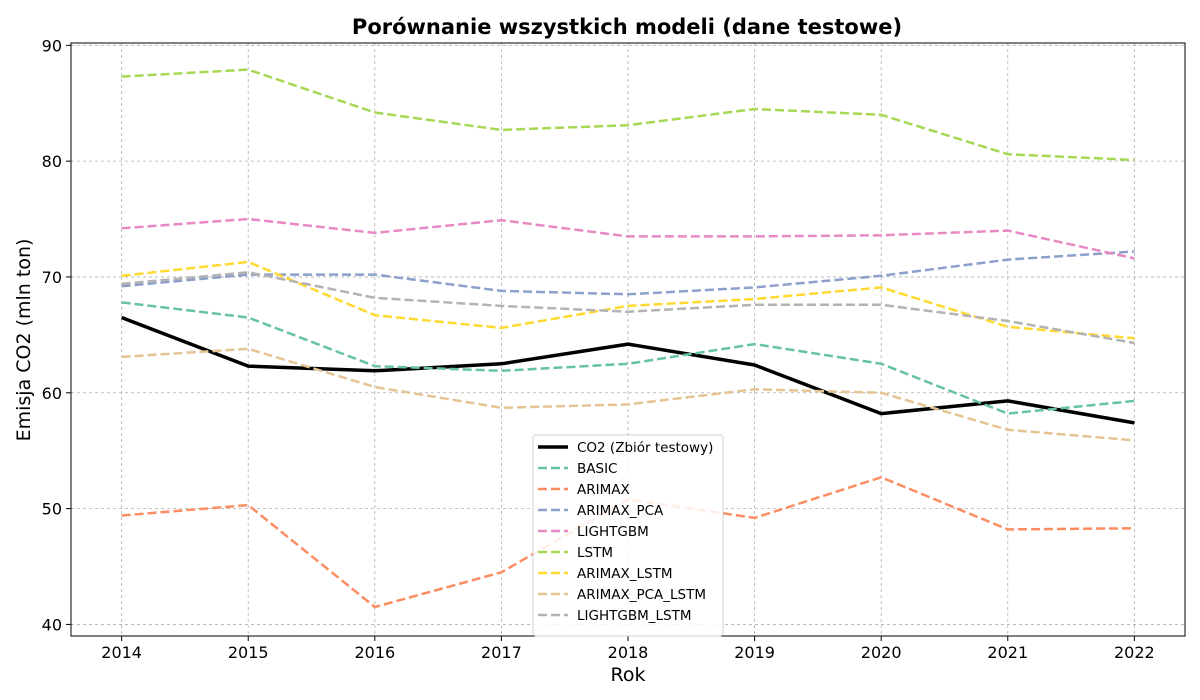 Image resolution: width=1200 pixels, height=700 pixels. I want to click on y-axis-label: Emisja CO2 (mln ton), so click(24, 340).